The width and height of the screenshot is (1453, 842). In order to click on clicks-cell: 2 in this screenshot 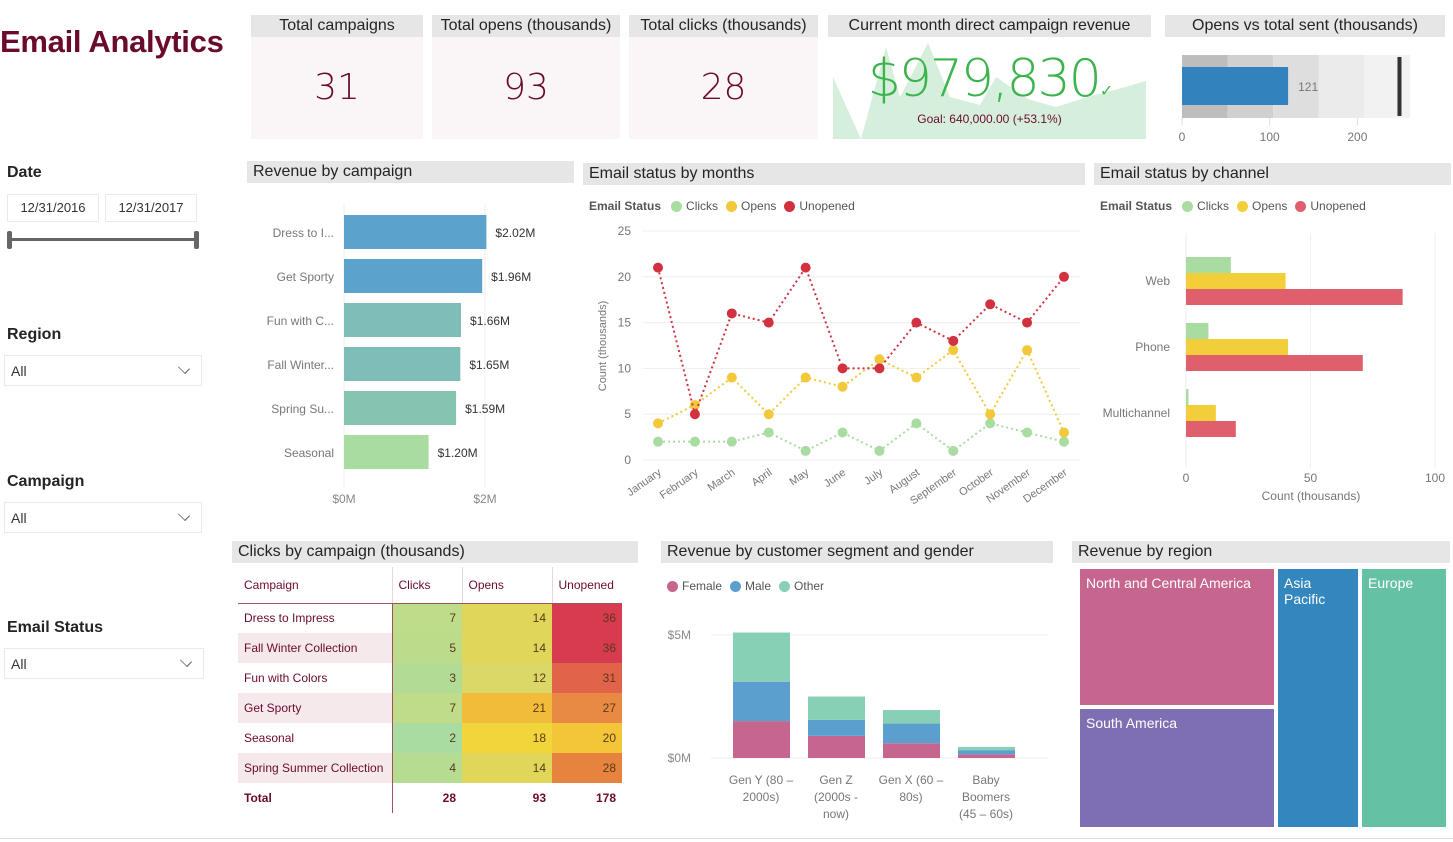, I will do `click(427, 738)`.